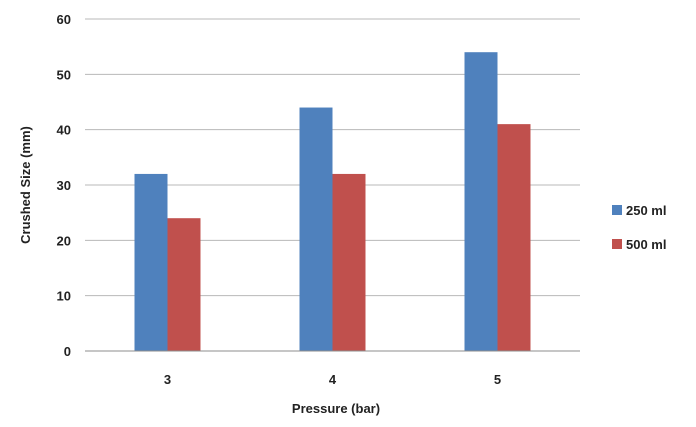 This screenshot has width=696, height=427. I want to click on y-axis-title: Crushed Size (mm), so click(25, 185).